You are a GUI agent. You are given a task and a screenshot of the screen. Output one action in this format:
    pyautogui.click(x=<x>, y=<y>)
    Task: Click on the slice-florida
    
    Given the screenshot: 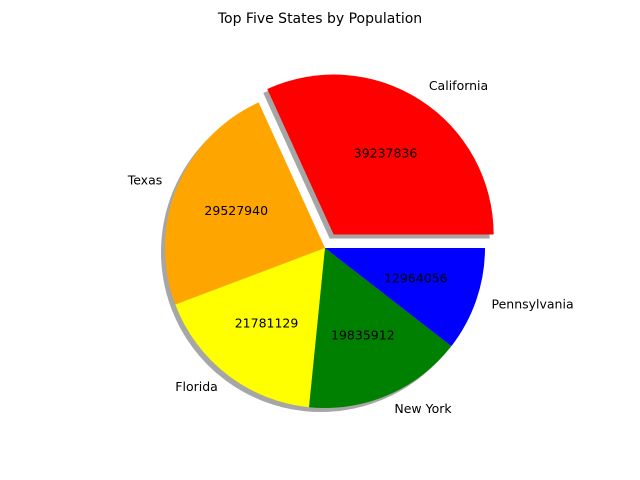 What is the action you would take?
    pyautogui.click(x=250, y=328)
    